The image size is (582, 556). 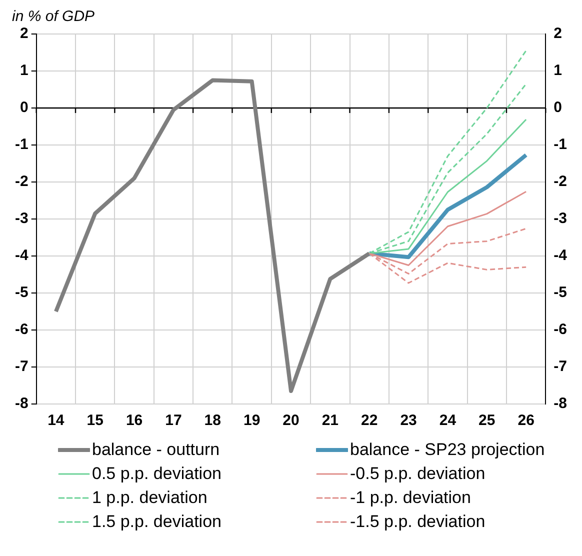 What do you see at coordinates (447, 450) in the screenshot?
I see `legend-label: balance - SP23 projection` at bounding box center [447, 450].